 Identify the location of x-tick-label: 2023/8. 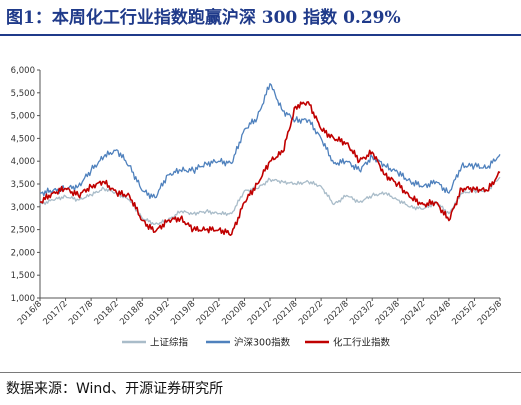
(388, 313).